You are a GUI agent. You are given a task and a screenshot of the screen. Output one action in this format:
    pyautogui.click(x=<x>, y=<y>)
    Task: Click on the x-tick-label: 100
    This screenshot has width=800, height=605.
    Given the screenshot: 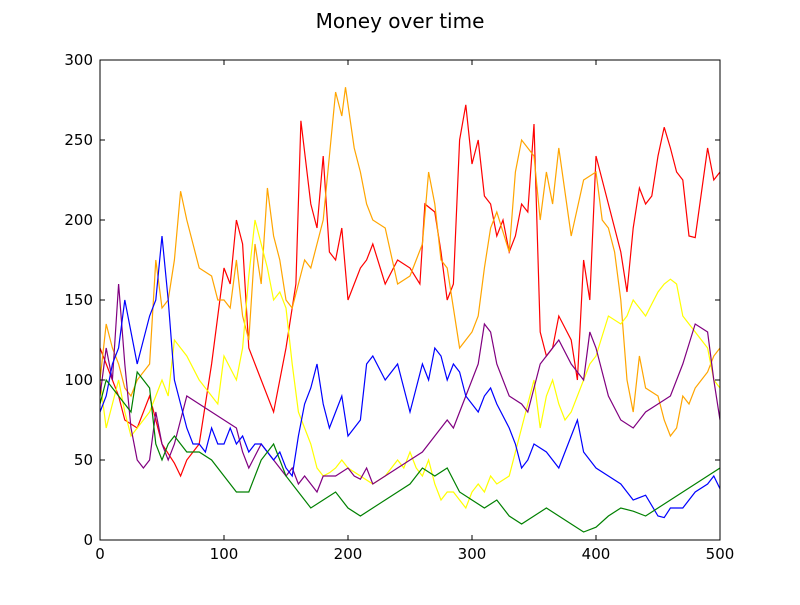 What is the action you would take?
    pyautogui.click(x=224, y=554)
    